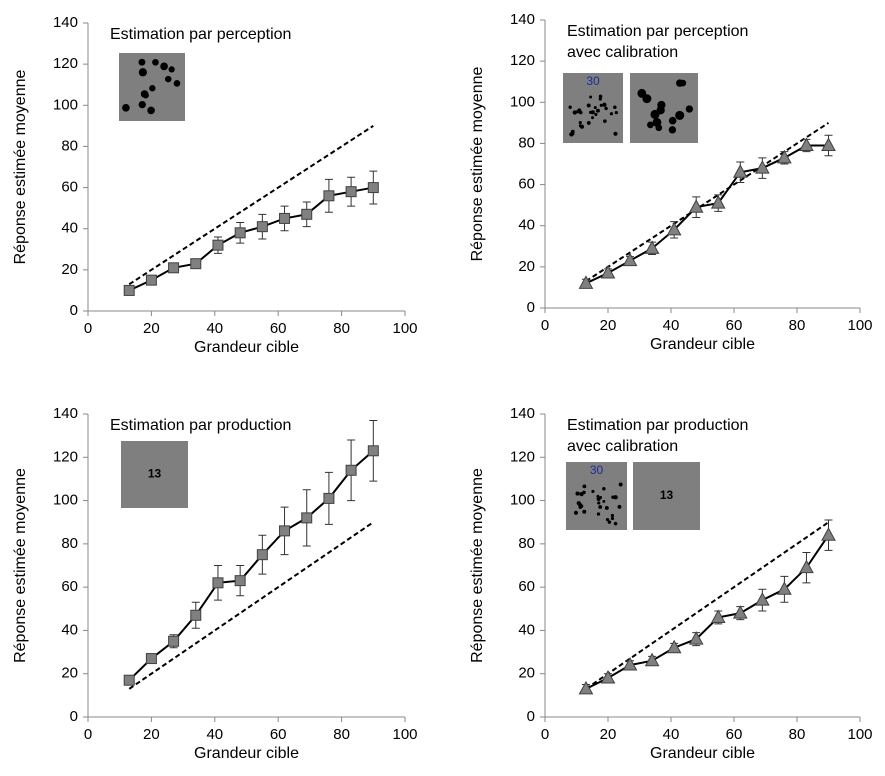 The image size is (885, 776). What do you see at coordinates (200, 34) in the screenshot?
I see `panel-title: Estimation par perception` at bounding box center [200, 34].